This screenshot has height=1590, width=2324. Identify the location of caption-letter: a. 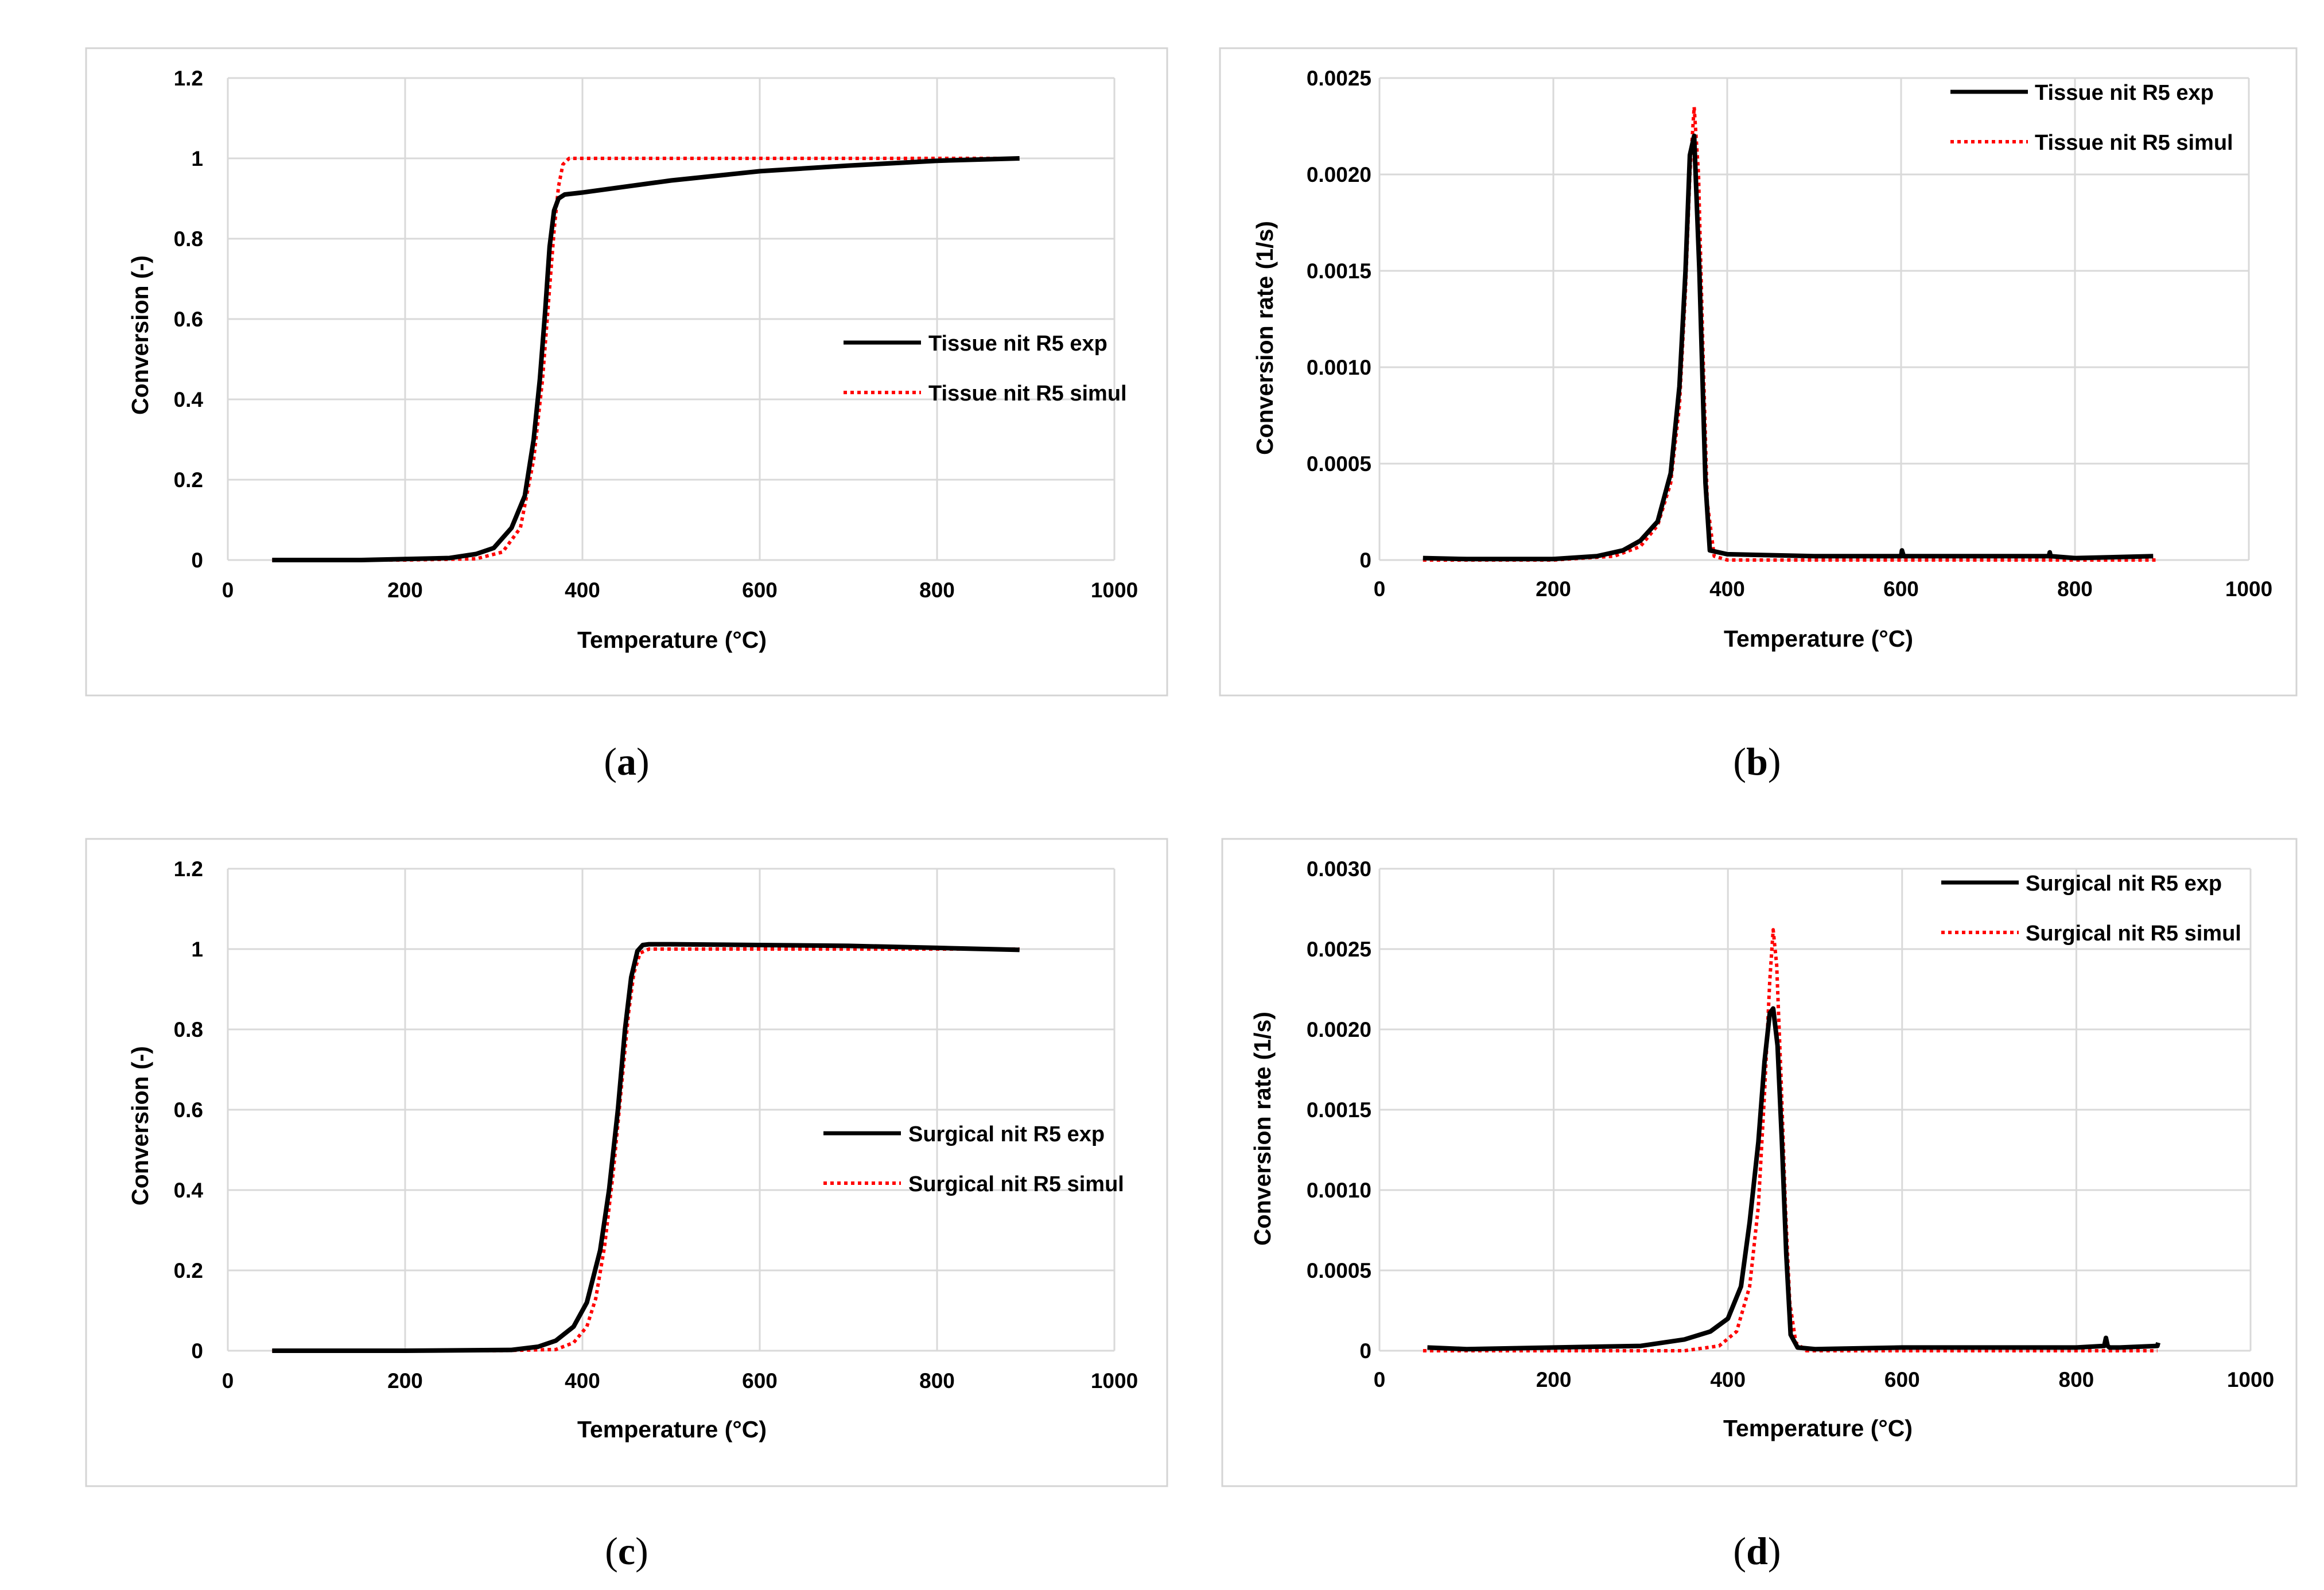
(627, 761).